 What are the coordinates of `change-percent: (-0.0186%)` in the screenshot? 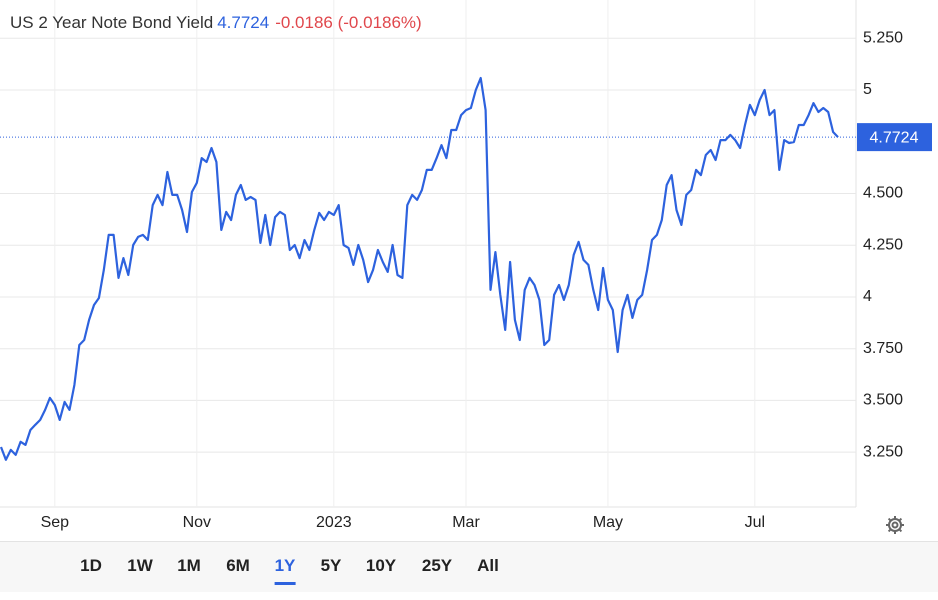 It's located at (379, 22).